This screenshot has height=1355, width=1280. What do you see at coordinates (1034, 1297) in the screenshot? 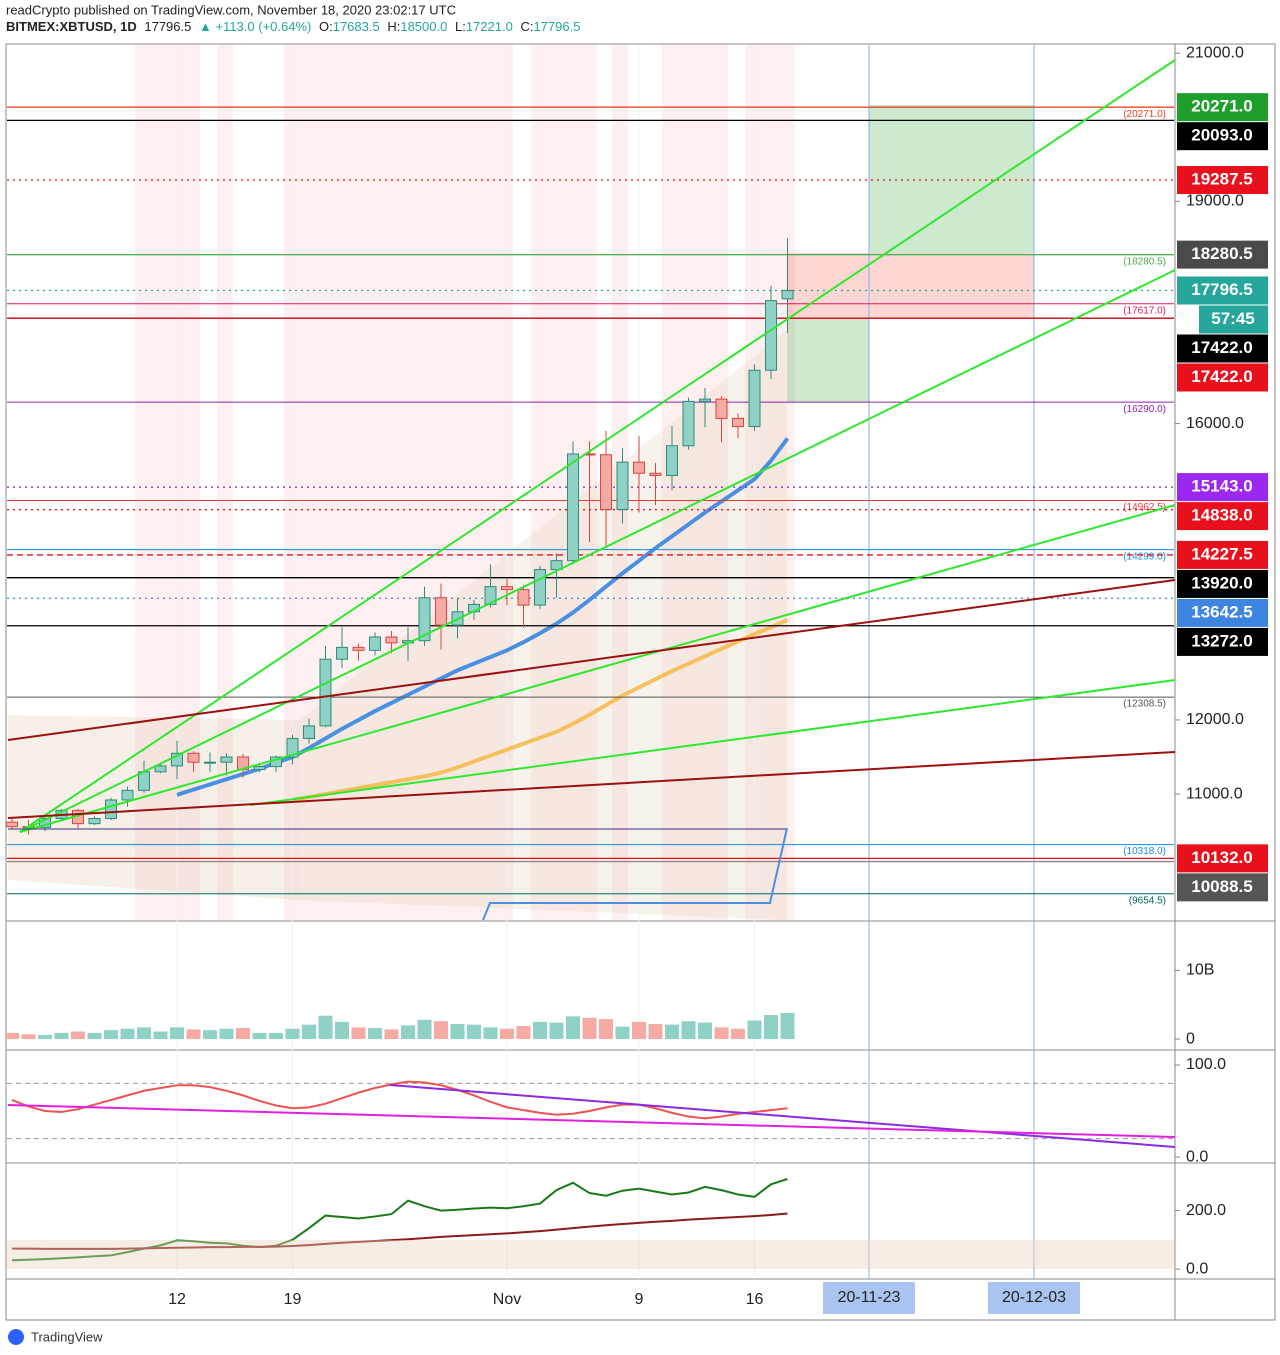
I see `date-marker: 20-12-03` at bounding box center [1034, 1297].